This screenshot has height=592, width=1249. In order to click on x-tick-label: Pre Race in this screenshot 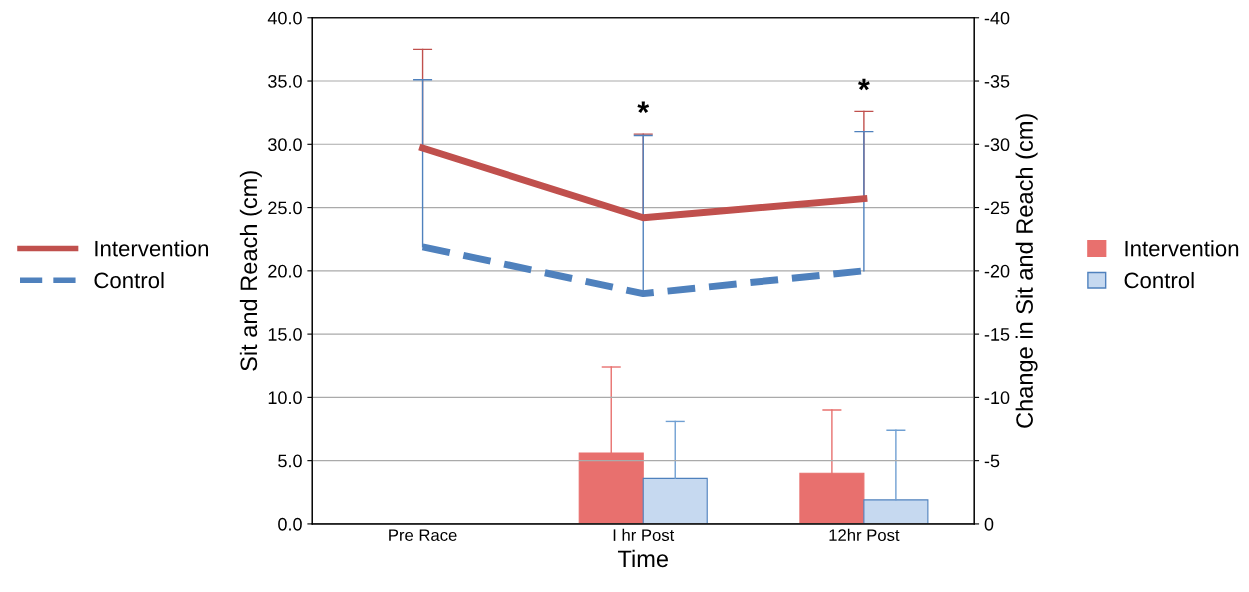, I will do `click(423, 535)`.